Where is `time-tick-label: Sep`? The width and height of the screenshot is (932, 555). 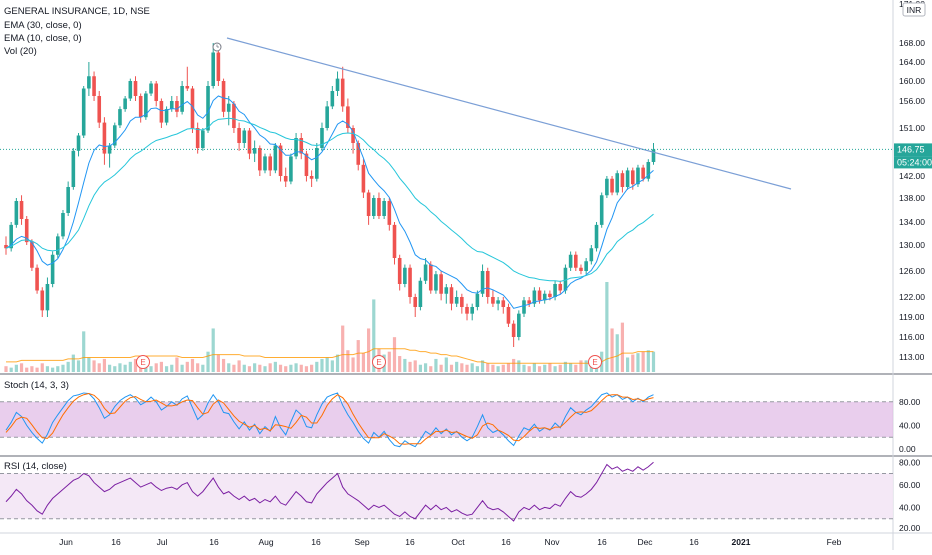
time-tick-label: Sep is located at coordinates (361, 542).